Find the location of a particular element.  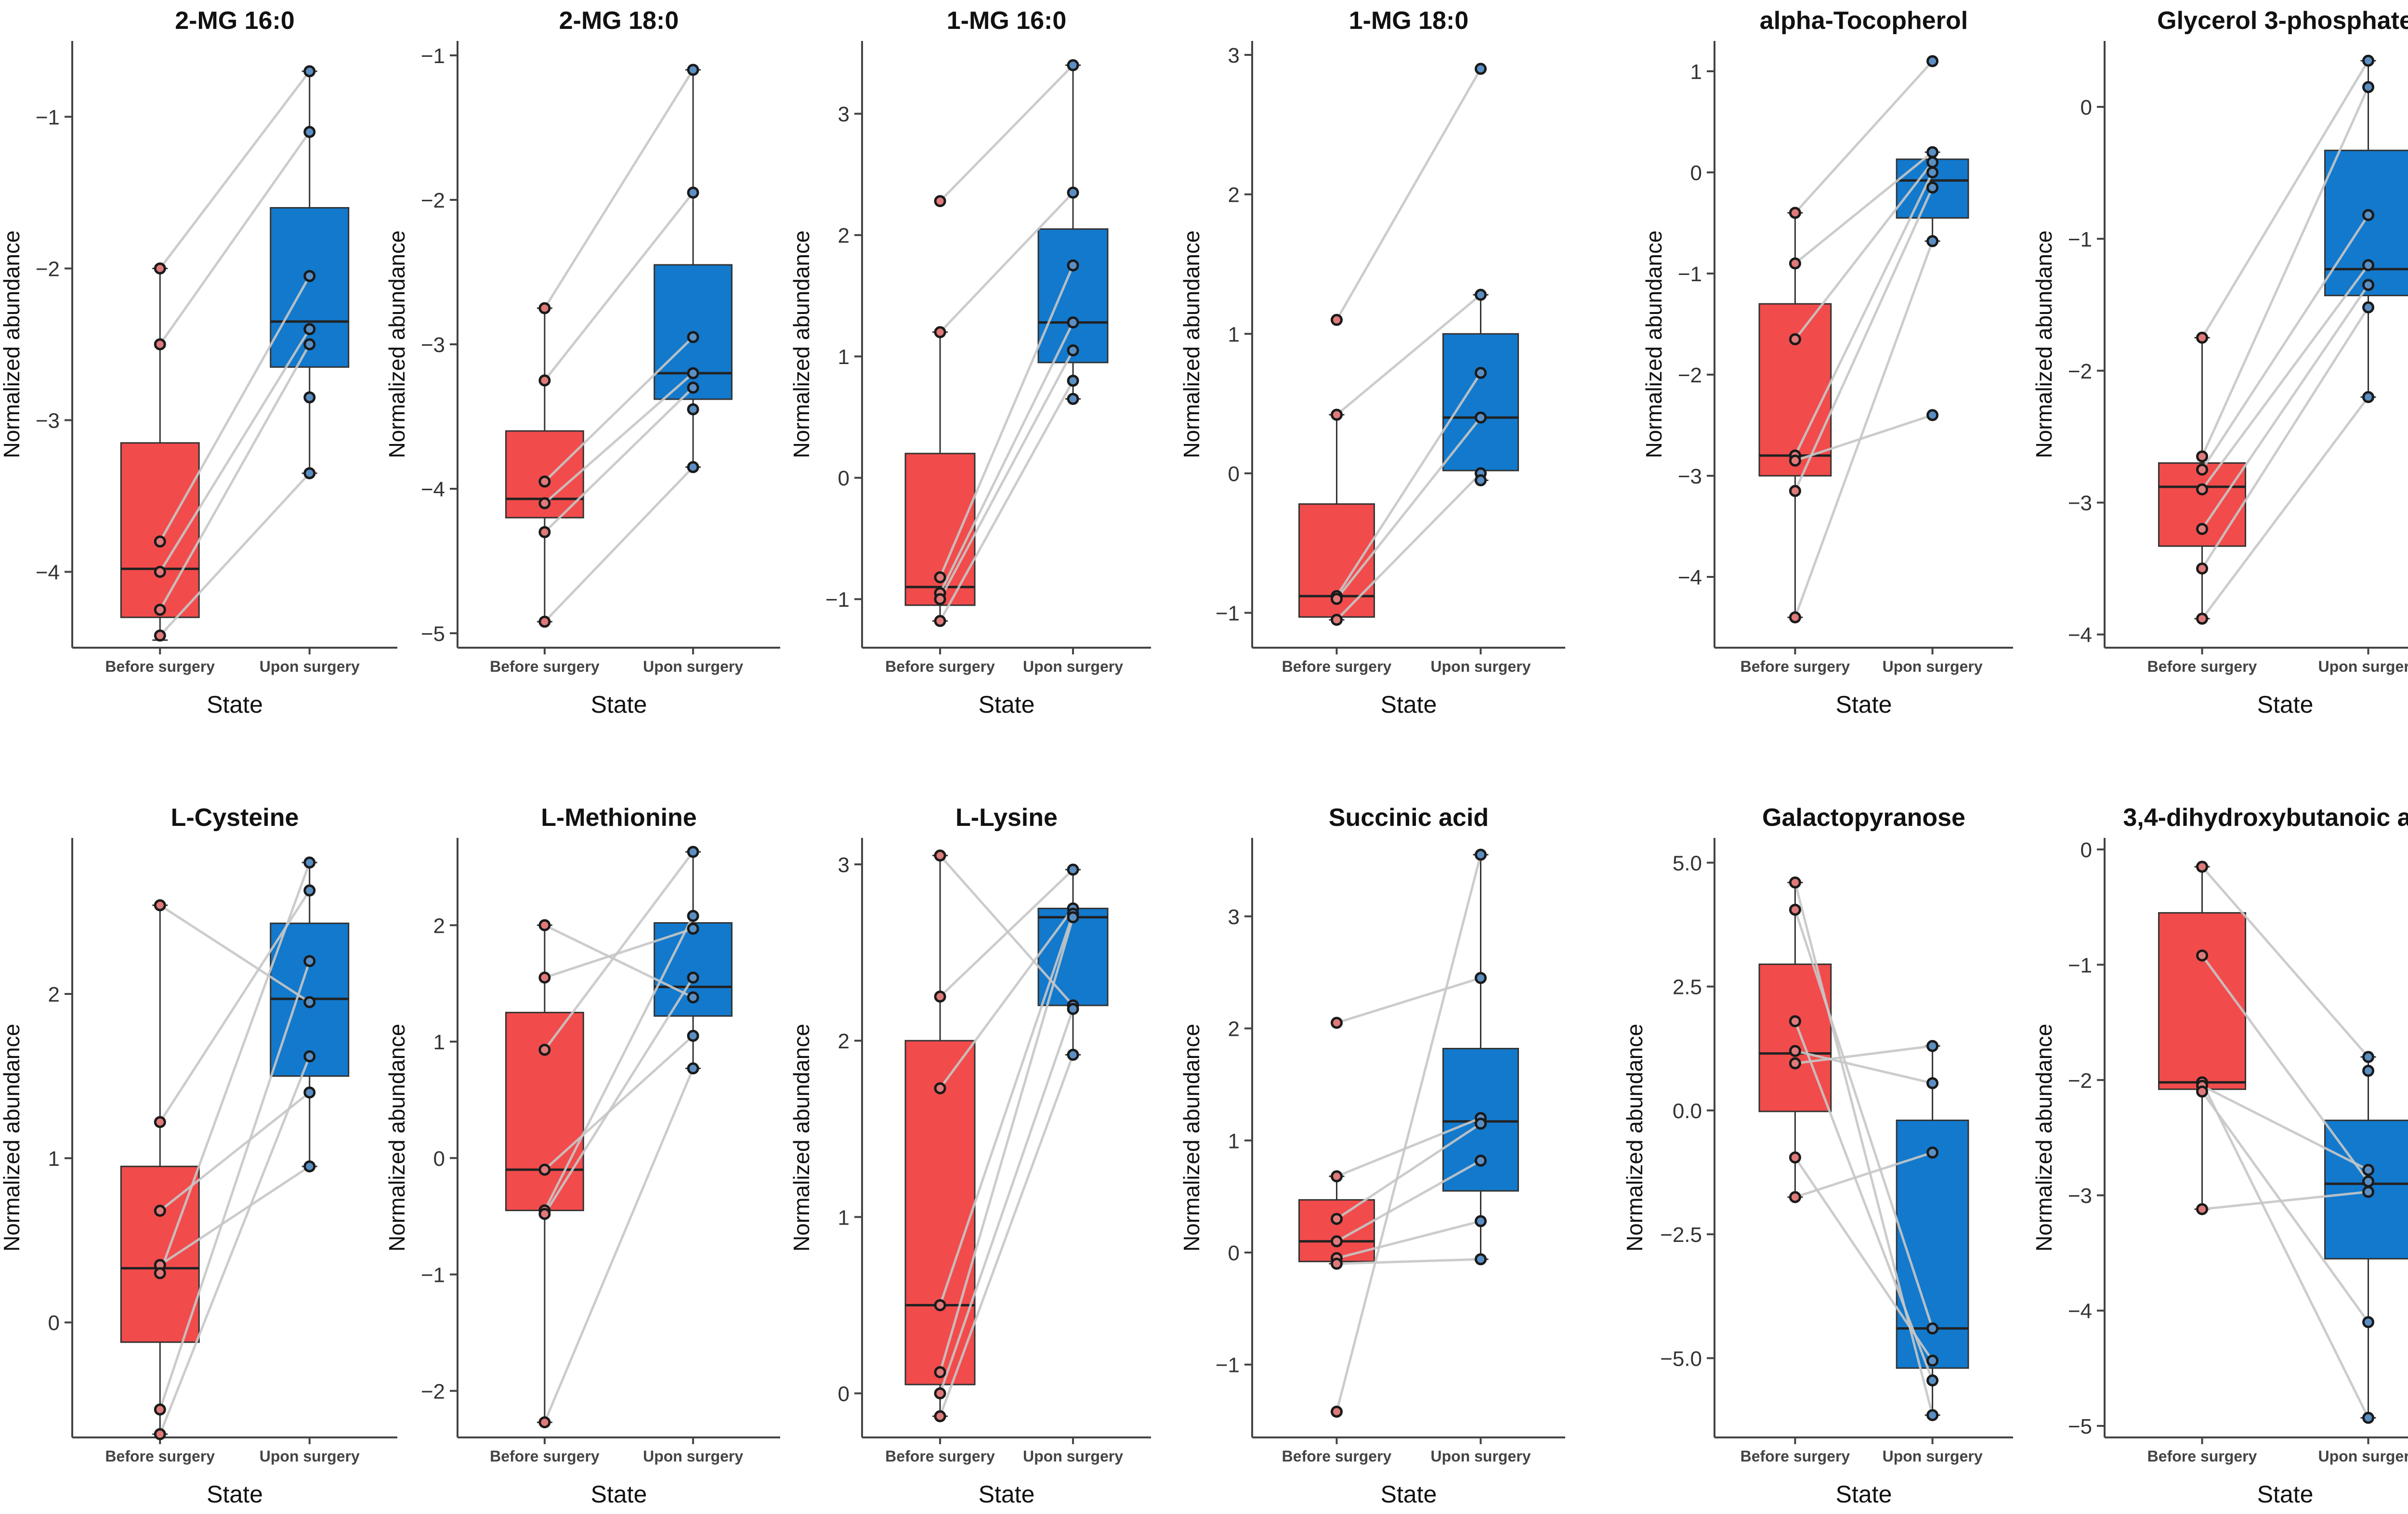

y-tick-label: 2.5 is located at coordinates (1687, 987).